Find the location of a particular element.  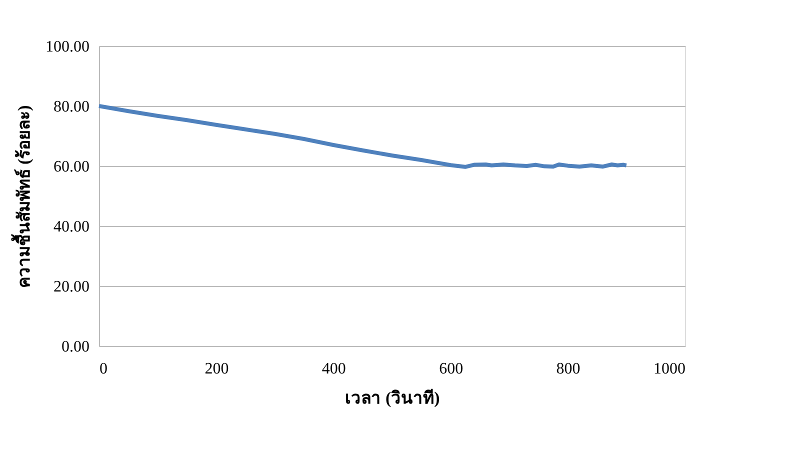

x-tick-label: 600 is located at coordinates (451, 369).